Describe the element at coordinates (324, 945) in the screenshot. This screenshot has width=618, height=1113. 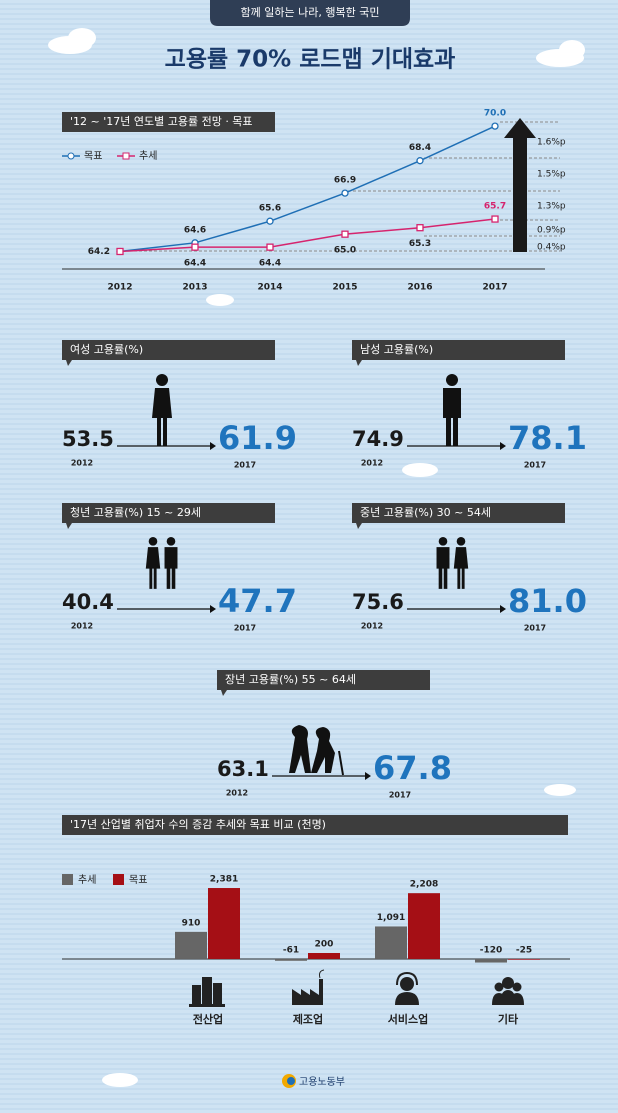
I see `value-label: 200` at that location.